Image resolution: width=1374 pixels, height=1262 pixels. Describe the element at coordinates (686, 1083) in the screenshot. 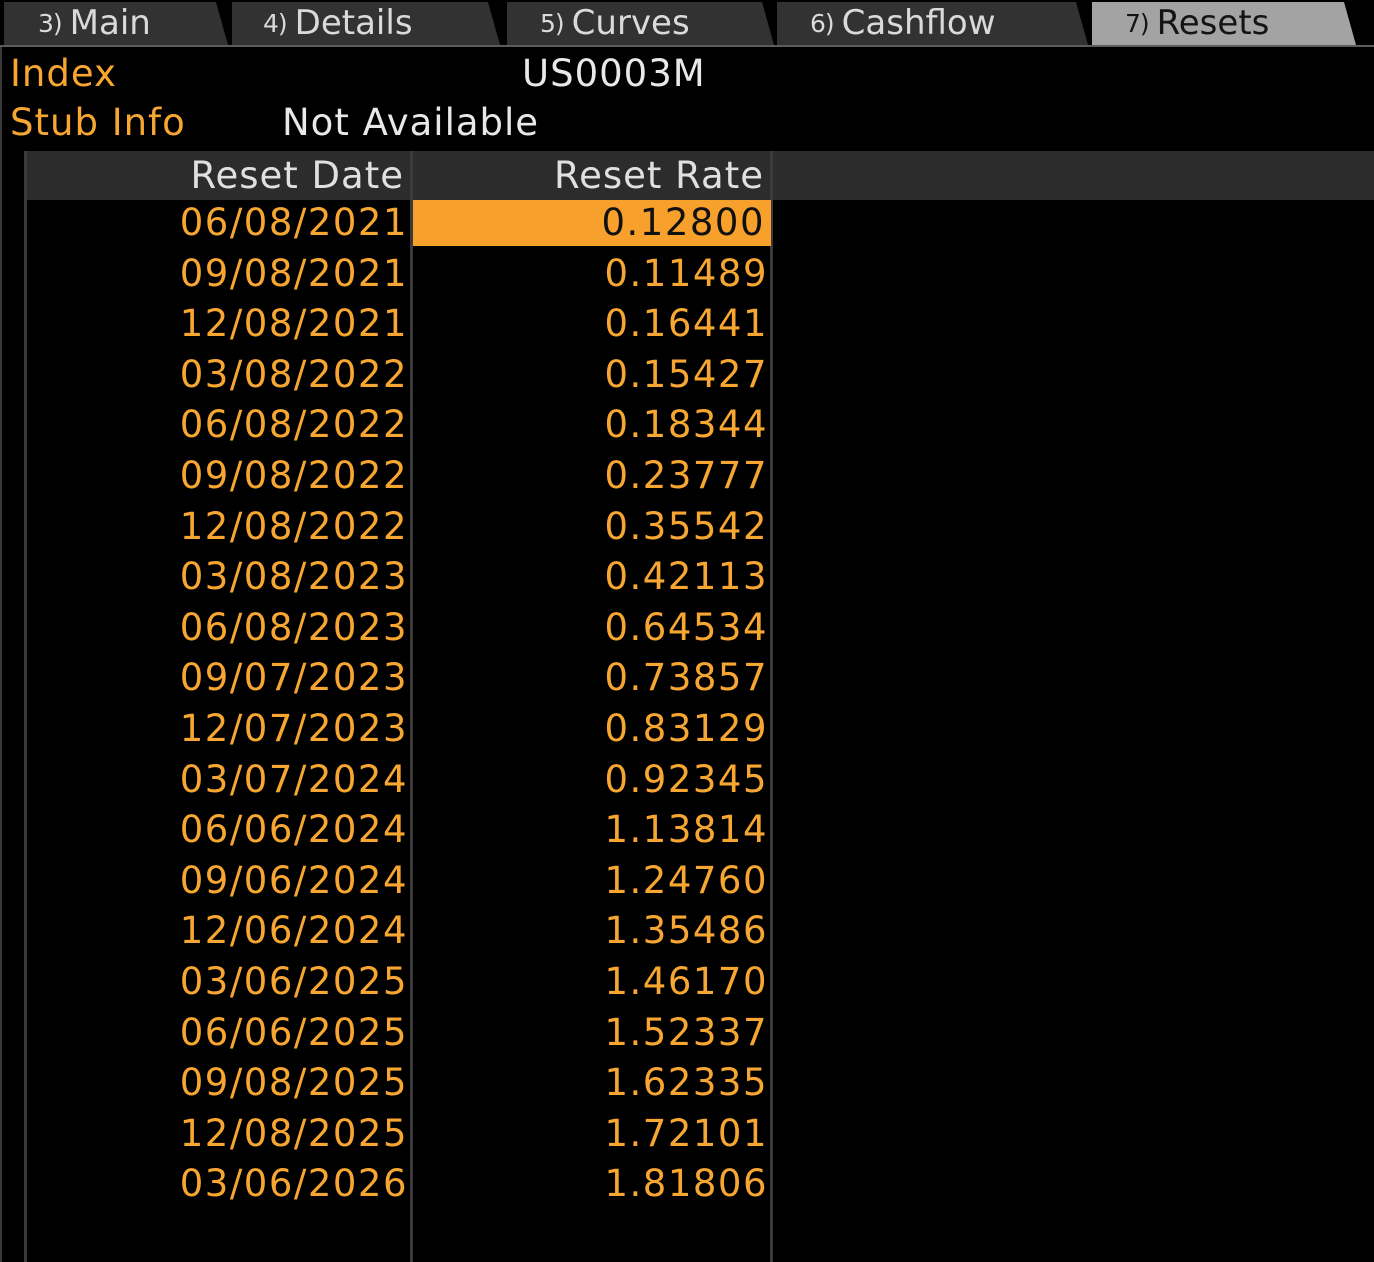

I see `reset-rate-cell: 1.62335` at that location.